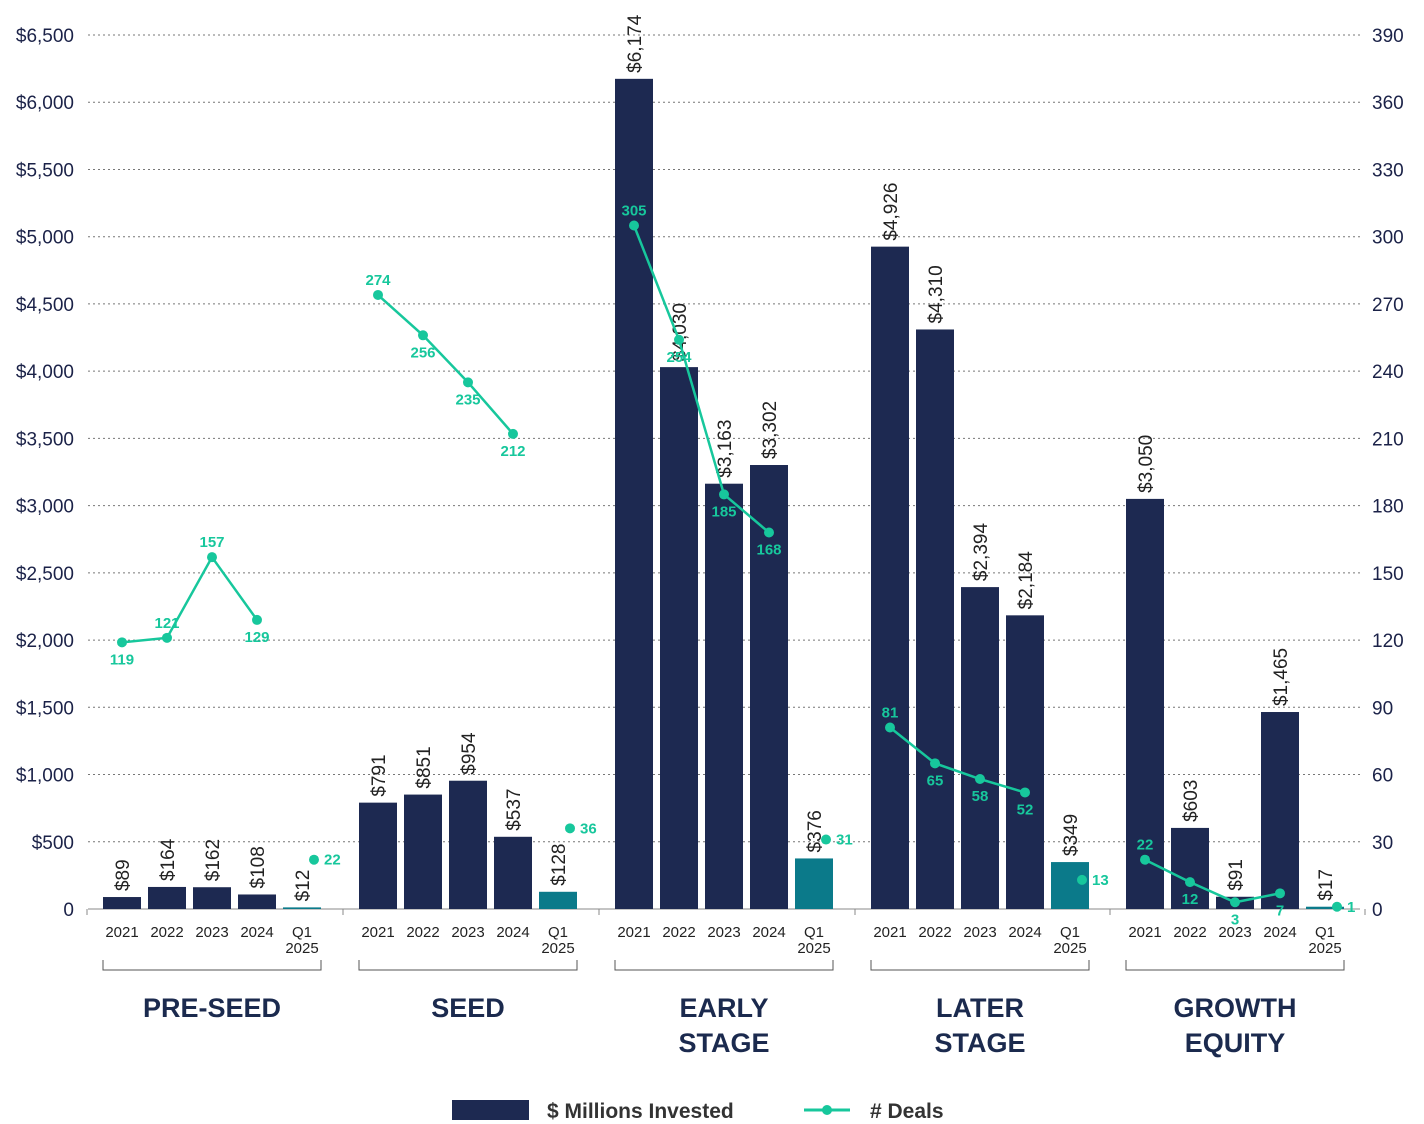 The image size is (1424, 1124). Describe the element at coordinates (45, 372) in the screenshot. I see `y-left-tick-label: $4,000` at that location.